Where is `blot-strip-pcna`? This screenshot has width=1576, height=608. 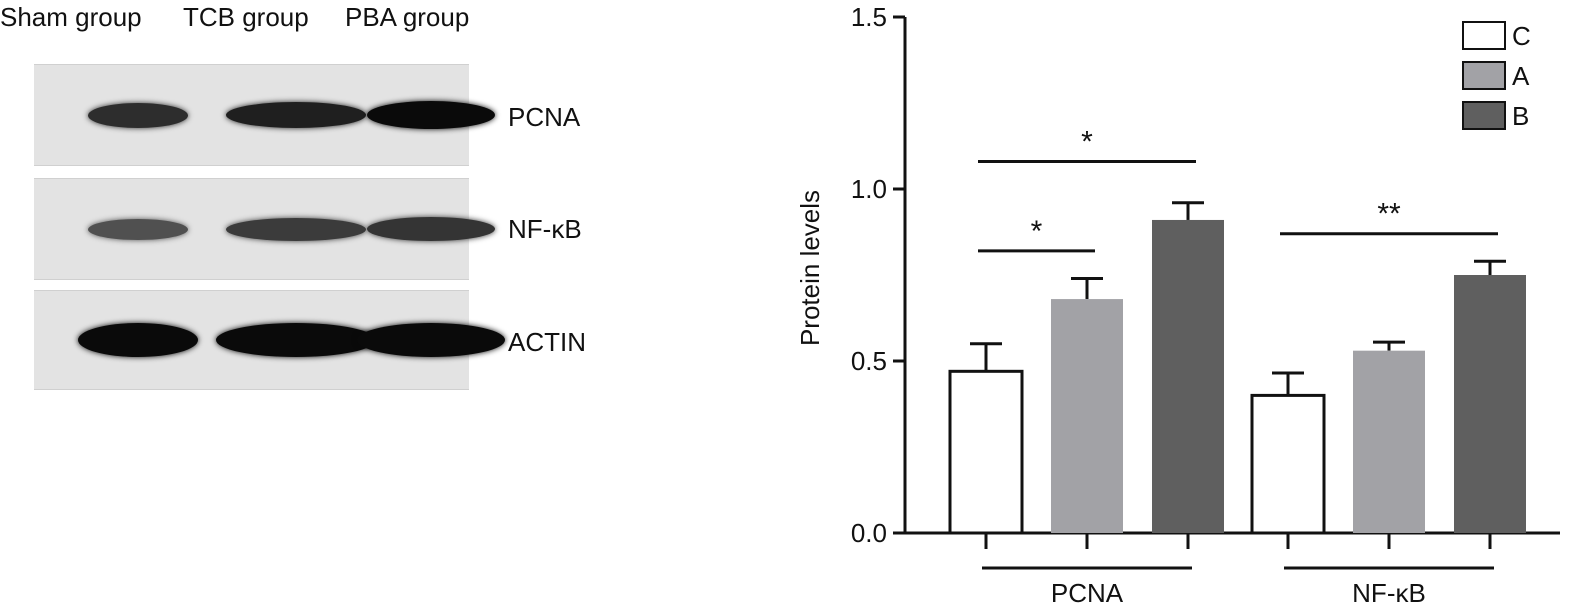
blot-strip-pcna is located at coordinates (264, 115).